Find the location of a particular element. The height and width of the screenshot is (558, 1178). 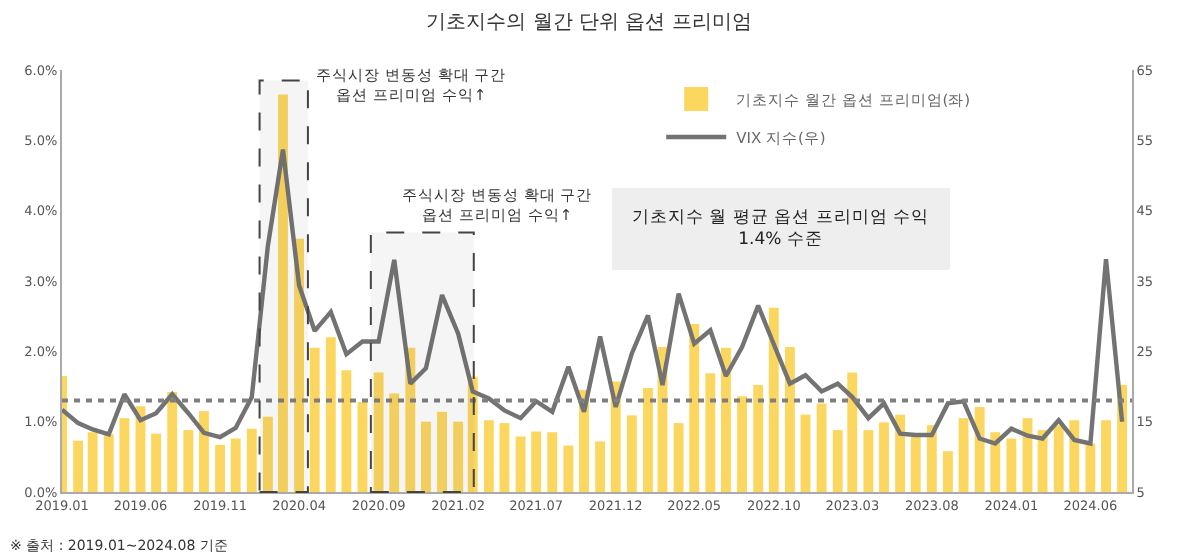

chart-title: 기초지수의 월간 단위 옵션 프리미엄 is located at coordinates (589, 22).